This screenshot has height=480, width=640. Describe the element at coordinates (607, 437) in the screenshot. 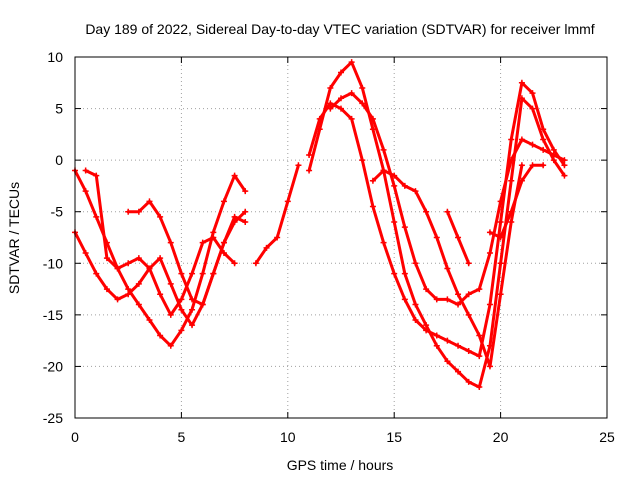

I see `x-tick-label: 25` at that location.